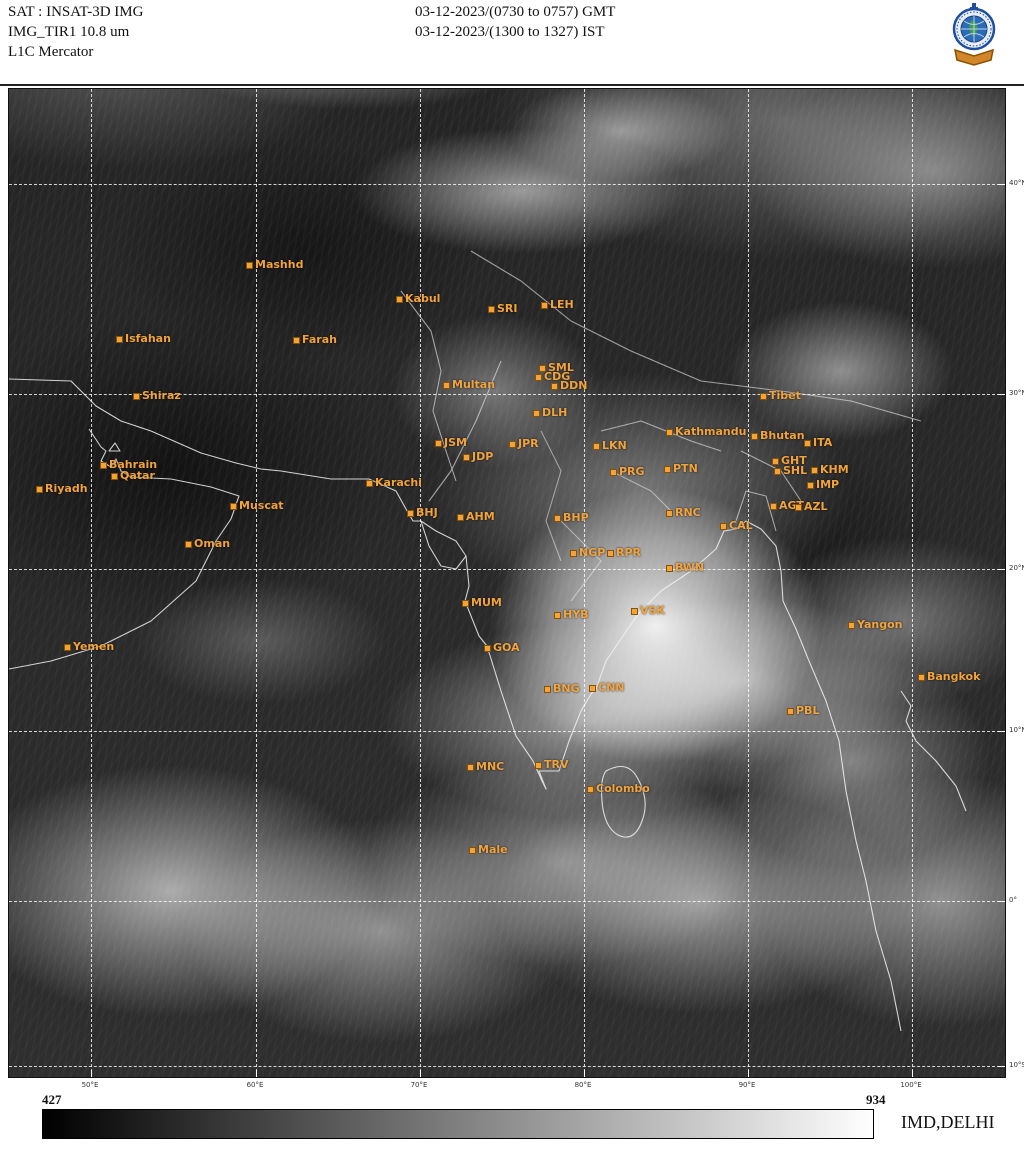 Image resolution: width=1024 pixels, height=1153 pixels. Describe the element at coordinates (1016, 183) in the screenshot. I see `lat-label: 40°N` at that location.